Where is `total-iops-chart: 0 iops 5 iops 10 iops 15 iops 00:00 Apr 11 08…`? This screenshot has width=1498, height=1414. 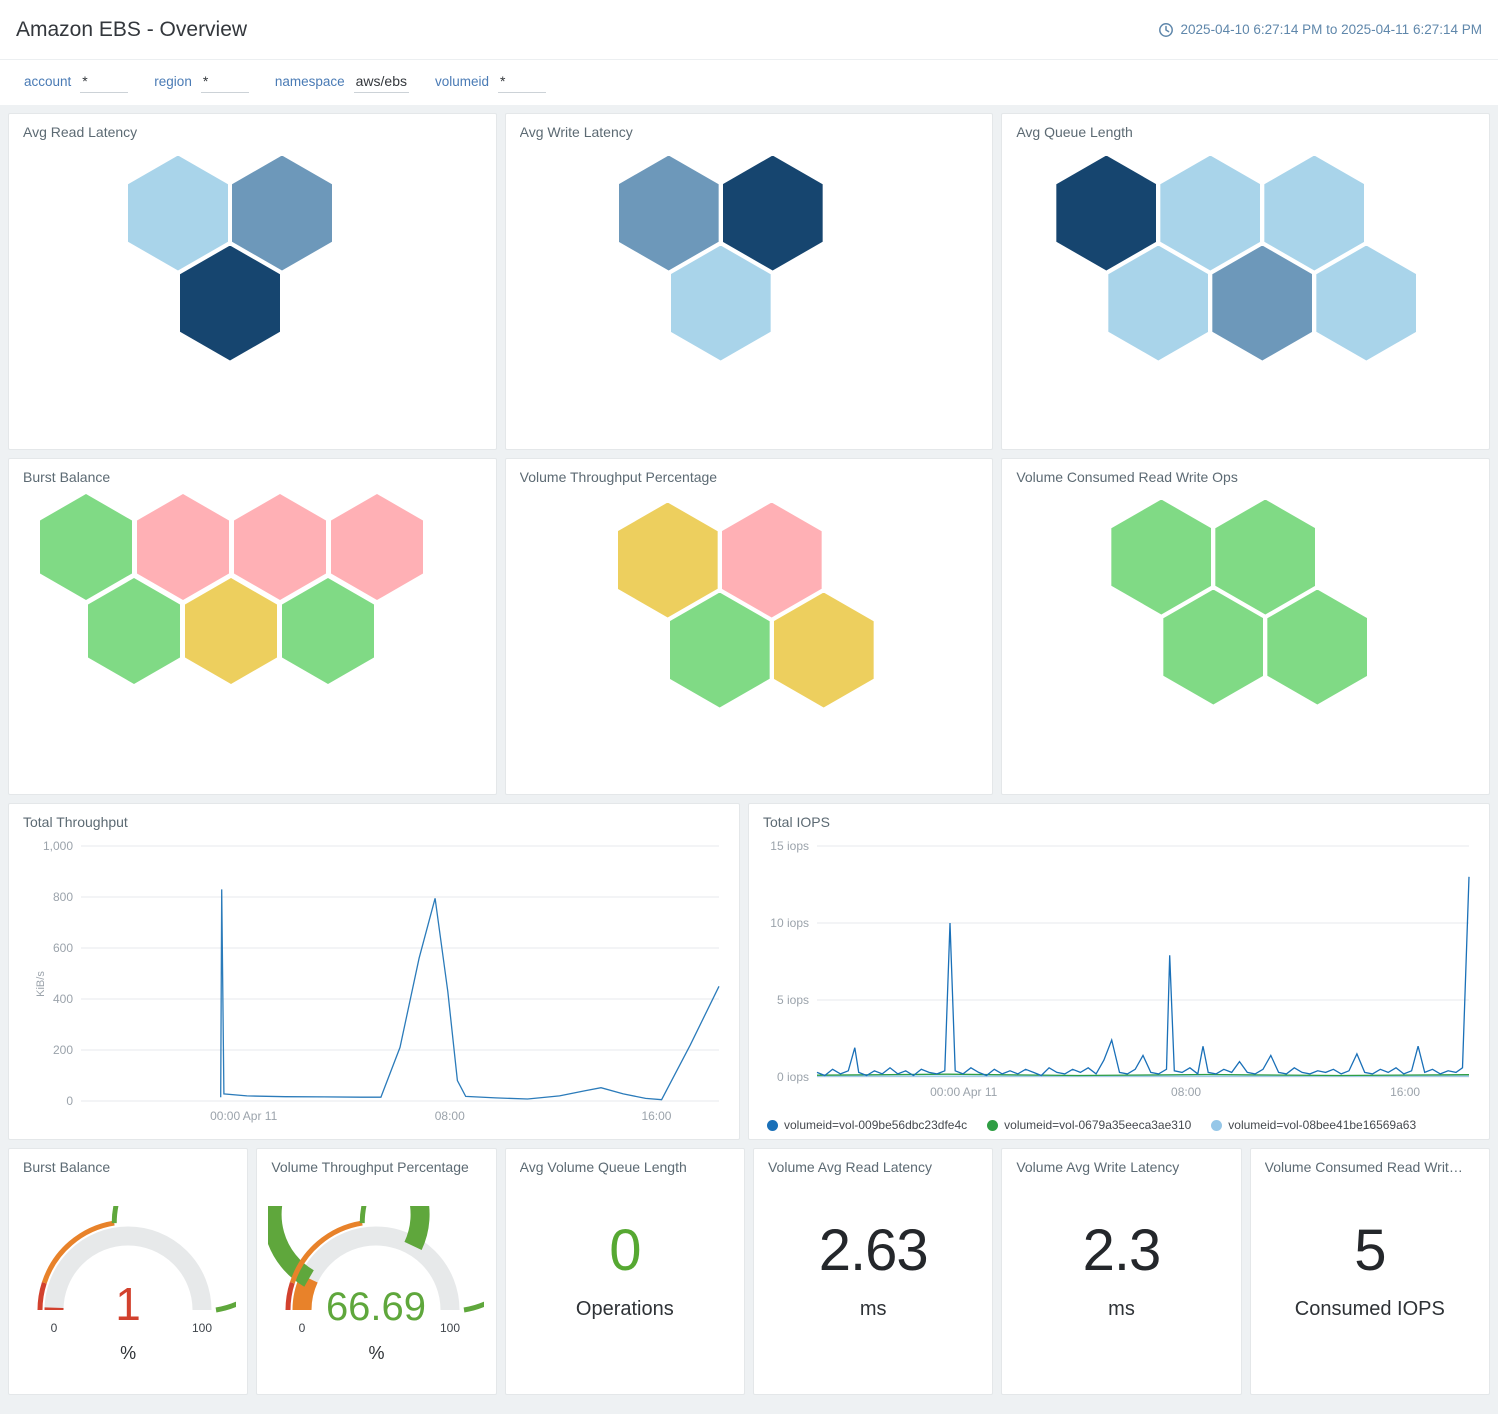
total-iops-chart: 0 iops 5 iops 10 iops 15 iops 00:00 Apr 11 08… is located at coordinates (1121, 971).